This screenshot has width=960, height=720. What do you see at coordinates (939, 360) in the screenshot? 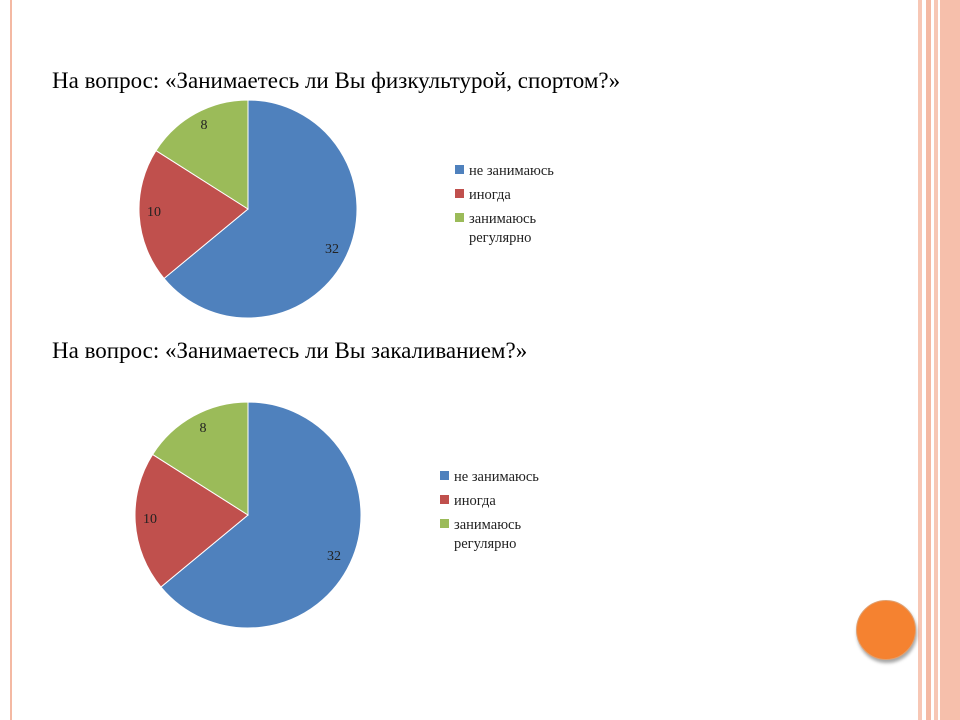
I see `right-decorative-stripes` at bounding box center [939, 360].